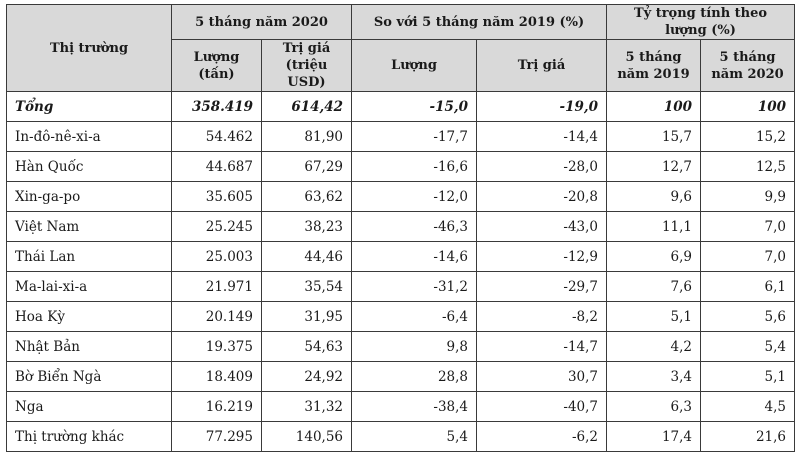 The height and width of the screenshot is (452, 800). I want to click on cell-chg-qty: -12,0, so click(414, 196).